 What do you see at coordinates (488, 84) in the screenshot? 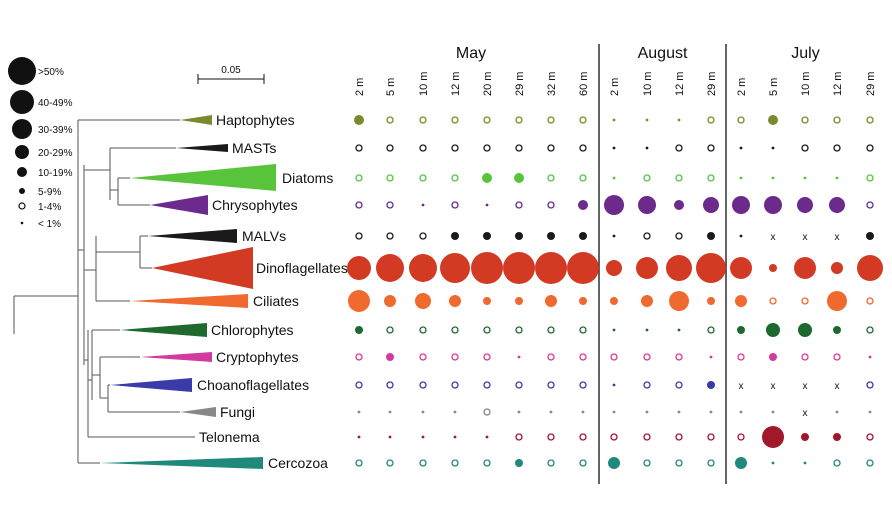
I see `depth-label: 20 m` at bounding box center [488, 84].